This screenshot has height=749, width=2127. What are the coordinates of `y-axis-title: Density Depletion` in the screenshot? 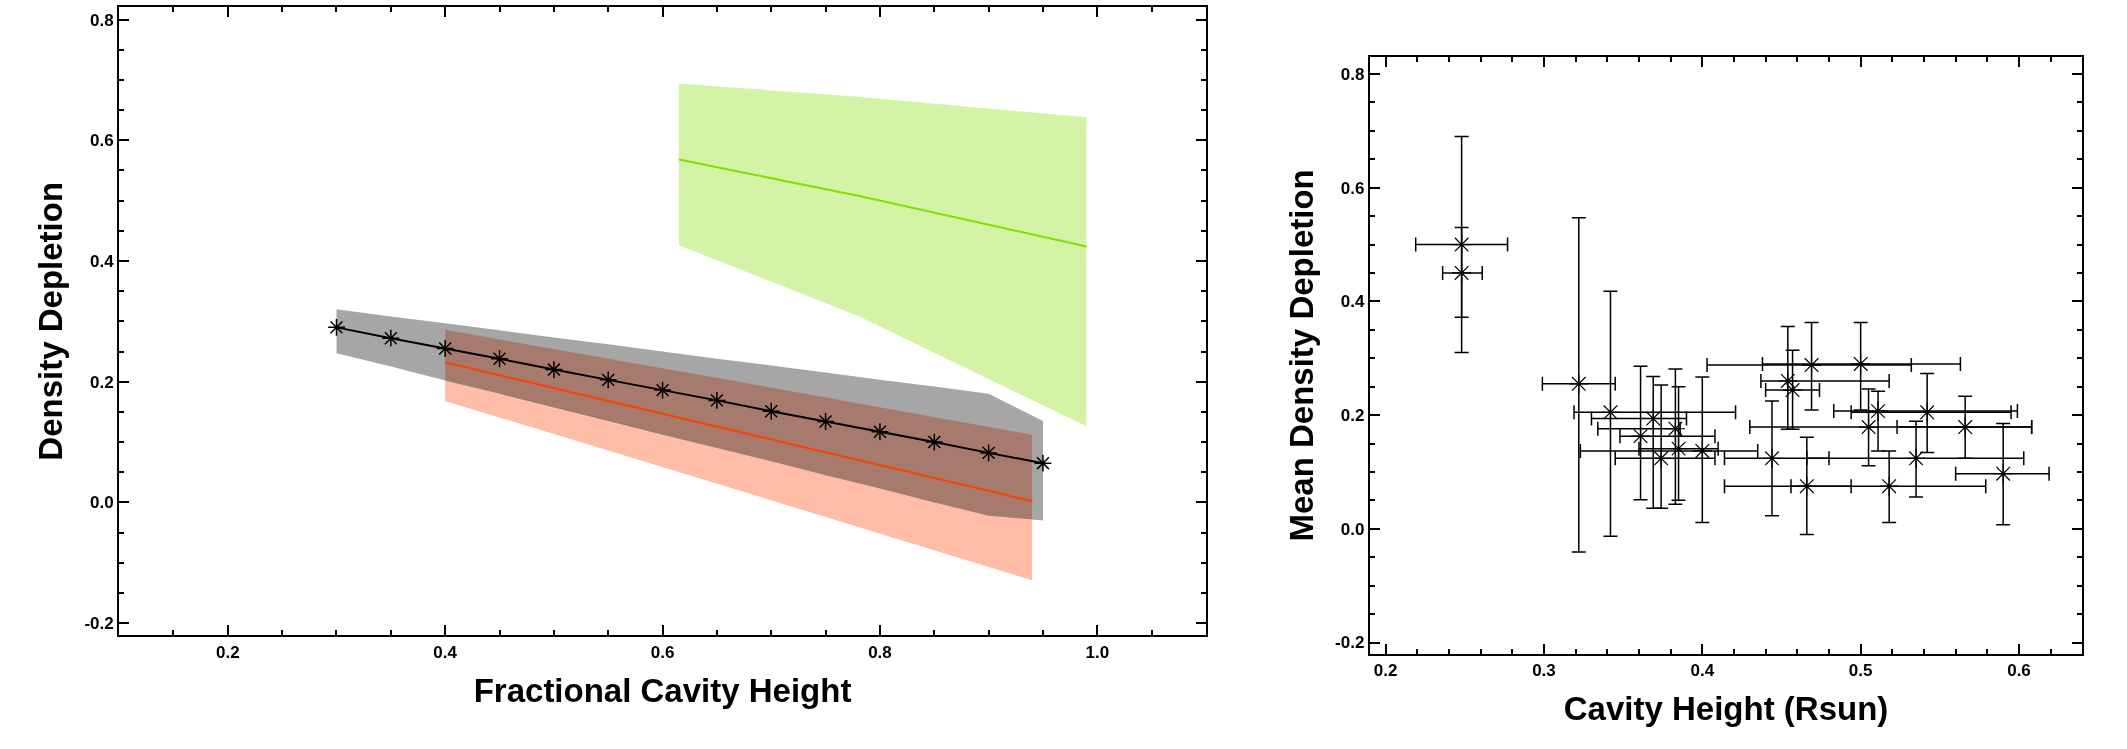 It's located at (50, 321).